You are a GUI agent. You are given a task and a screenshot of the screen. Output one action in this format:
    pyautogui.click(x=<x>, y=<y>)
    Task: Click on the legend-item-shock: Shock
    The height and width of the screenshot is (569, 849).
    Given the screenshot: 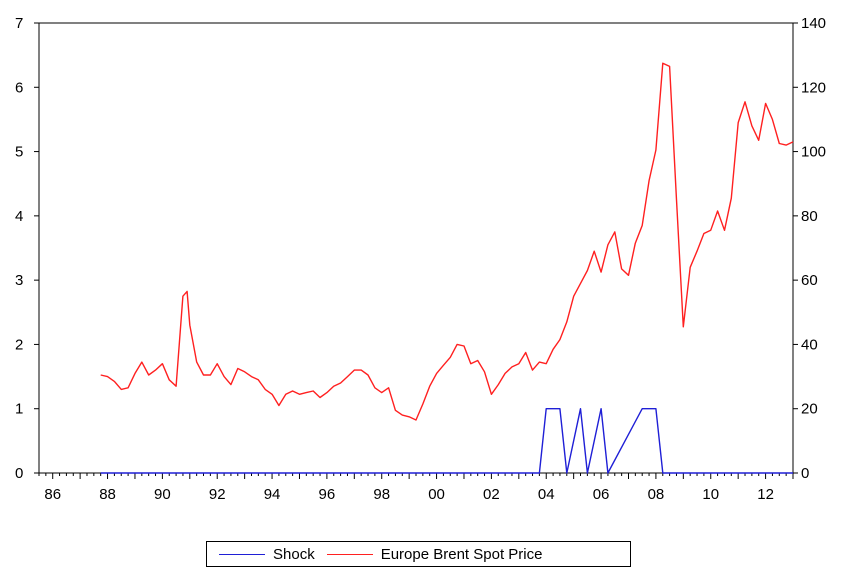 What is the action you would take?
    pyautogui.click(x=267, y=554)
    